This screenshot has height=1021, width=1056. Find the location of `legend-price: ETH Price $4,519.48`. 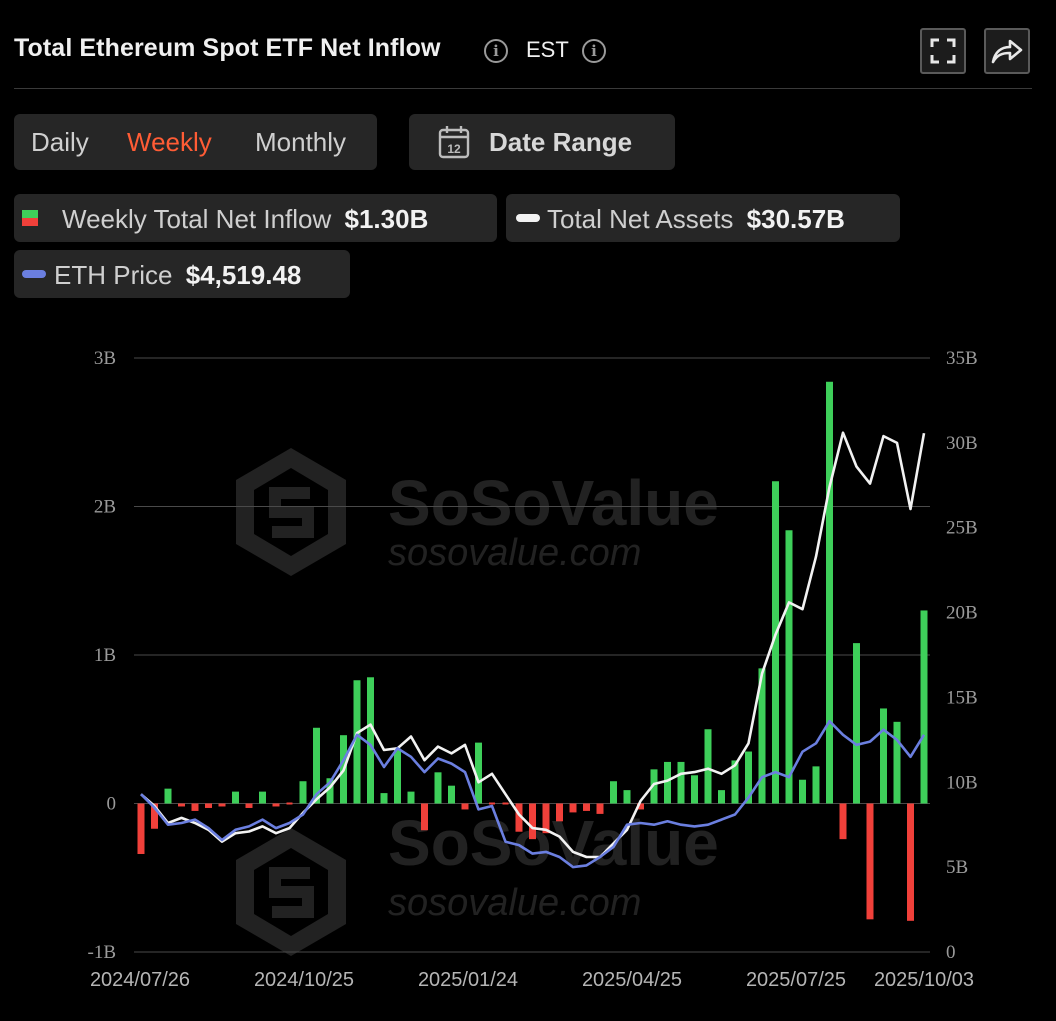

legend-price: ETH Price $4,519.48 is located at coordinates (182, 274).